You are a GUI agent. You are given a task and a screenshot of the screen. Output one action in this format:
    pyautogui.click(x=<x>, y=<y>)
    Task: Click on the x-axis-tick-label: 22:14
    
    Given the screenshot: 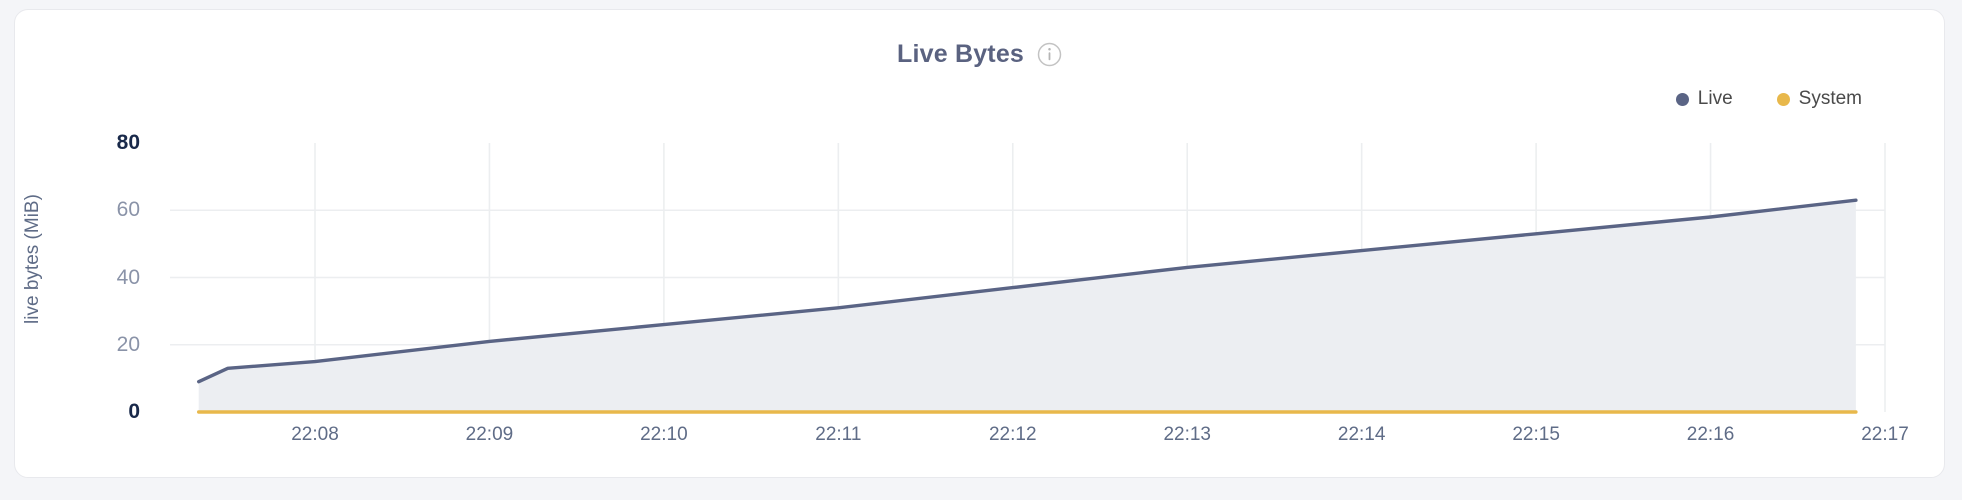 What is the action you would take?
    pyautogui.click(x=1361, y=434)
    